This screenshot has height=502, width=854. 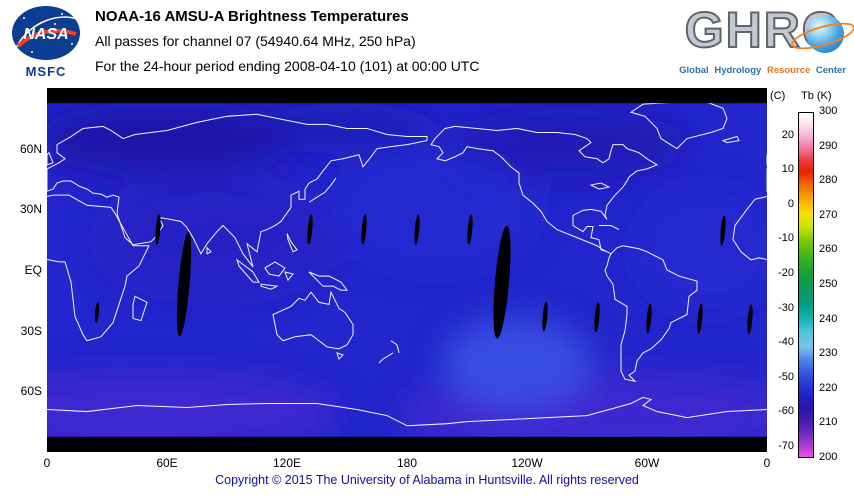 What do you see at coordinates (275, 269) in the screenshot?
I see `coastline-borneo` at bounding box center [275, 269].